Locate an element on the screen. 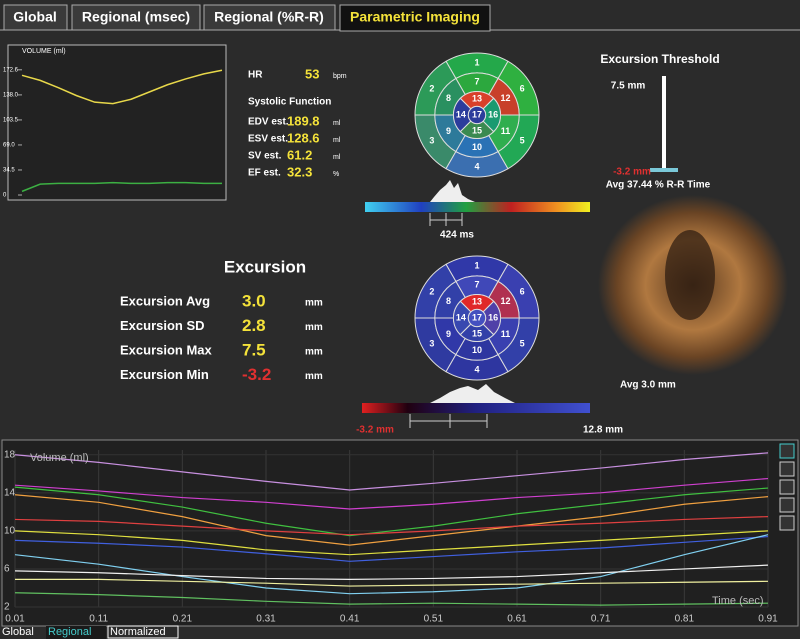 The image size is (800, 639). volume-title: VOLUME (ml) is located at coordinates (44, 51).